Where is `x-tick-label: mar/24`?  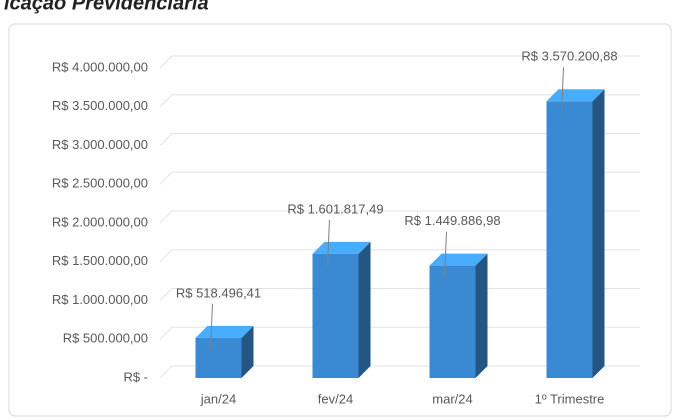 x-tick-label: mar/24 is located at coordinates (452, 398).